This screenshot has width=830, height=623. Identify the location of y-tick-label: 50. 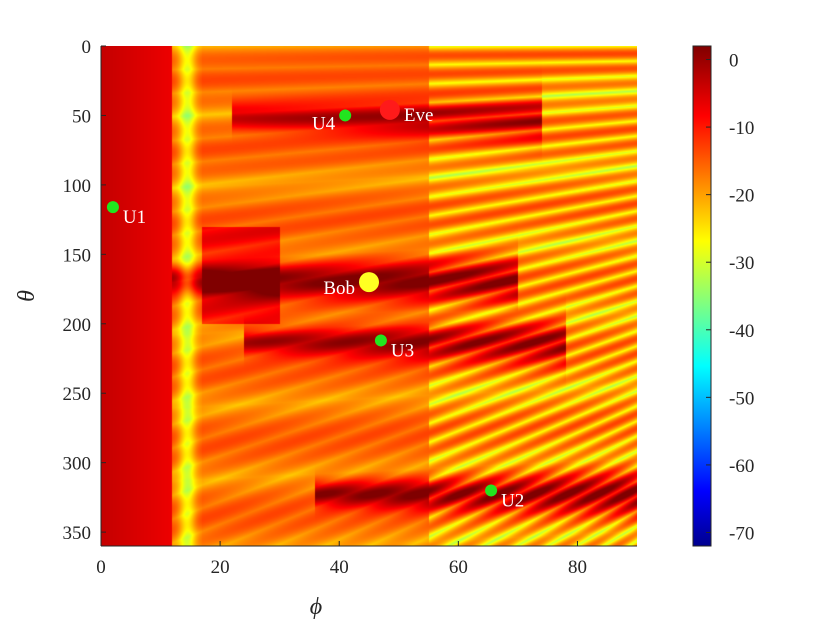
(81, 116).